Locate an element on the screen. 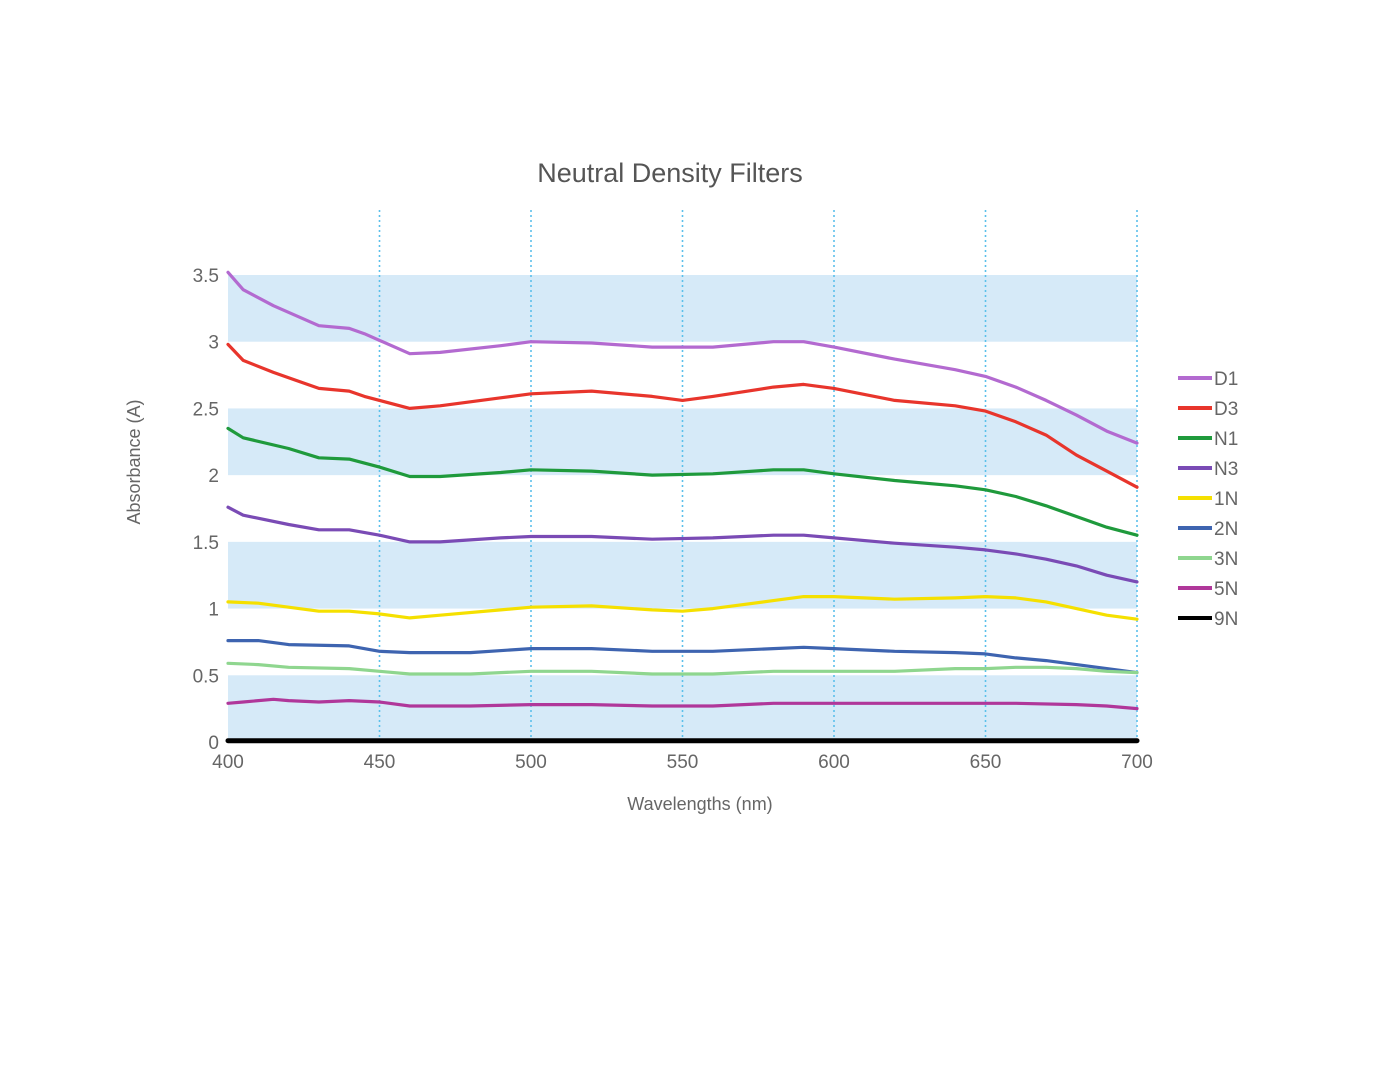 This screenshot has width=1400, height=1072. legend-item-D1: D1 is located at coordinates (1208, 379).